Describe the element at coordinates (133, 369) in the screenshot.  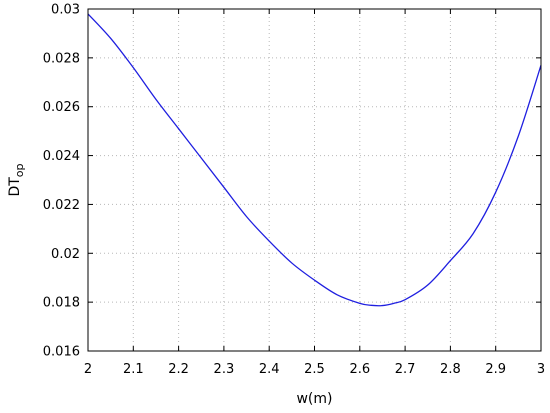
I see `x-tick-label: 2.1` at that location.